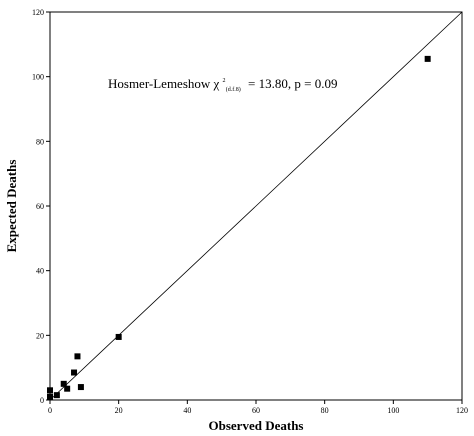 This screenshot has width=474, height=436. Describe the element at coordinates (256, 425) in the screenshot. I see `x-axis-title: Observed Deaths` at that location.